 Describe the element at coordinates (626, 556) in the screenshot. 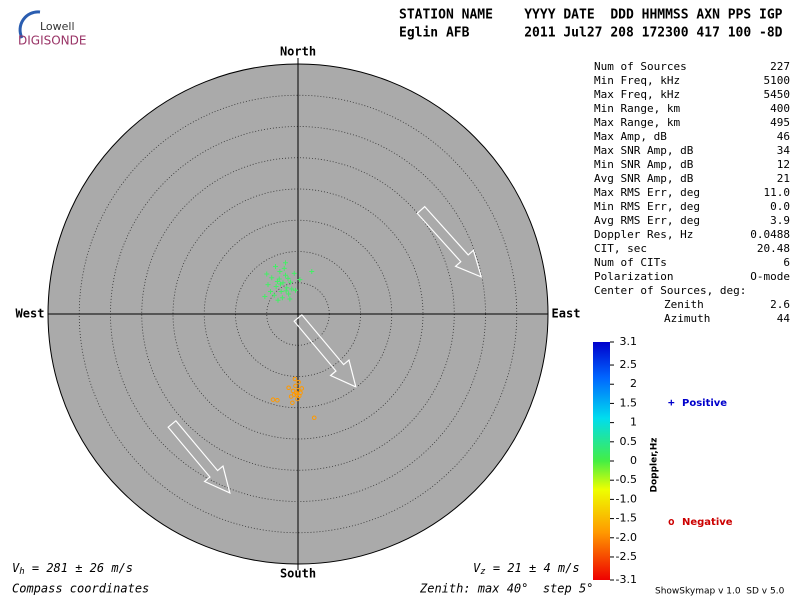

I see `colorbar-tick-label: -2.5` at that location.